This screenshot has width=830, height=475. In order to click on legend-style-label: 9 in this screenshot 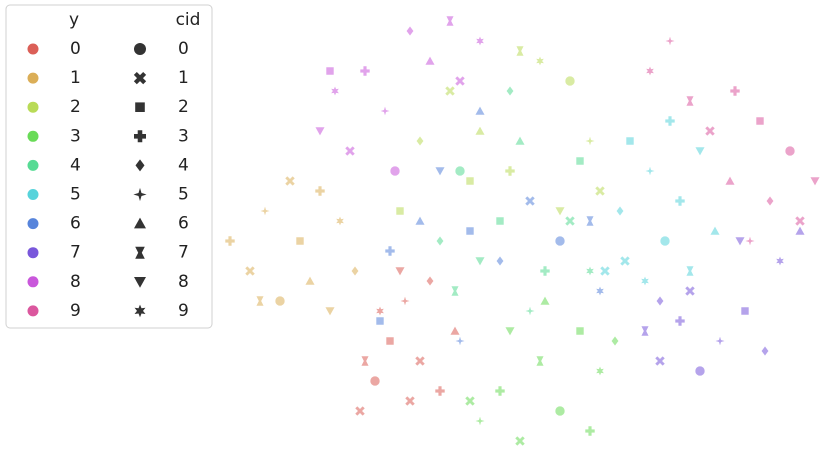, I will do `click(183, 311)`.